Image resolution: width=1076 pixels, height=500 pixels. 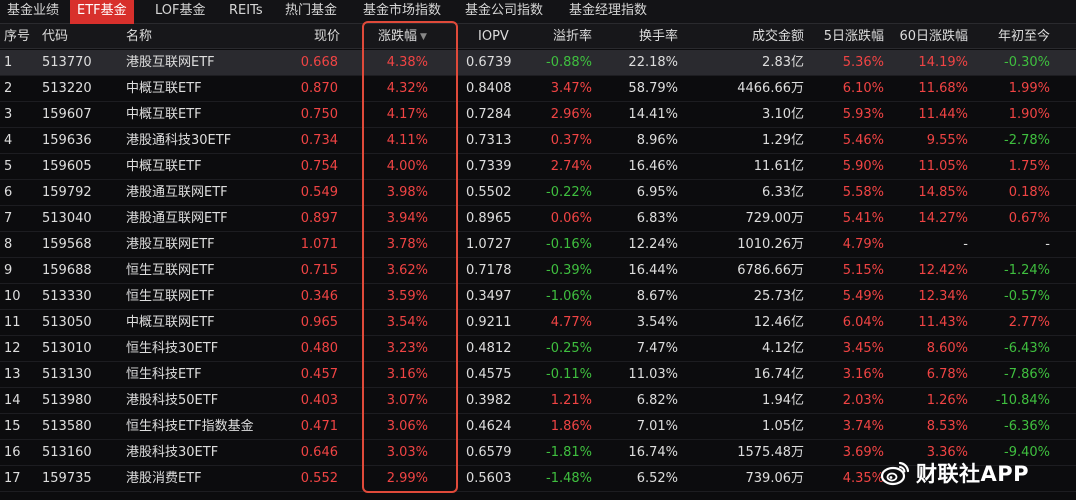 I want to click on col-header-price: 现价, so click(x=326, y=36).